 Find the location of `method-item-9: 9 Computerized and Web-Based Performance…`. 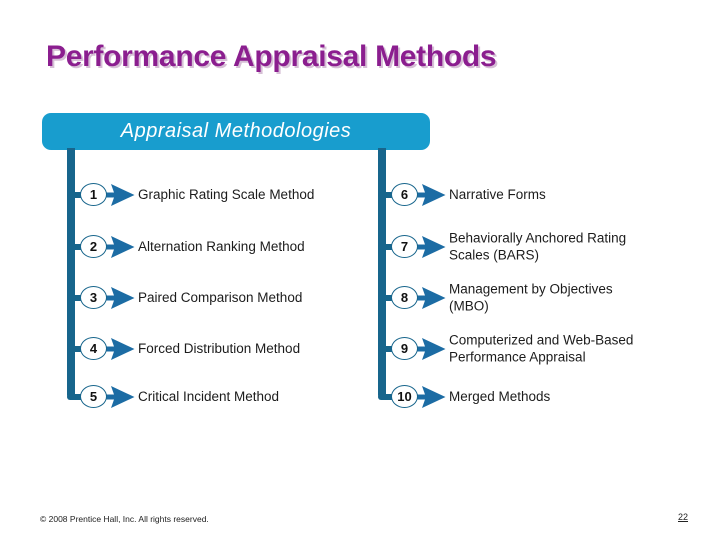

method-item-9: 9 Computerized and Web-Based Performance… is located at coordinates (528, 348).